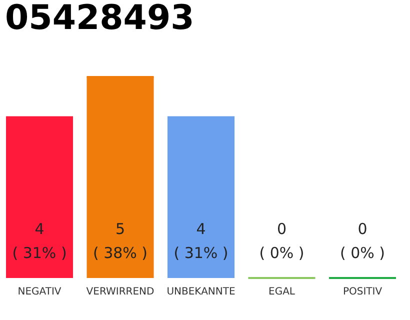  What do you see at coordinates (99, 19) in the screenshot?
I see `chart-title: 05428493` at bounding box center [99, 19].